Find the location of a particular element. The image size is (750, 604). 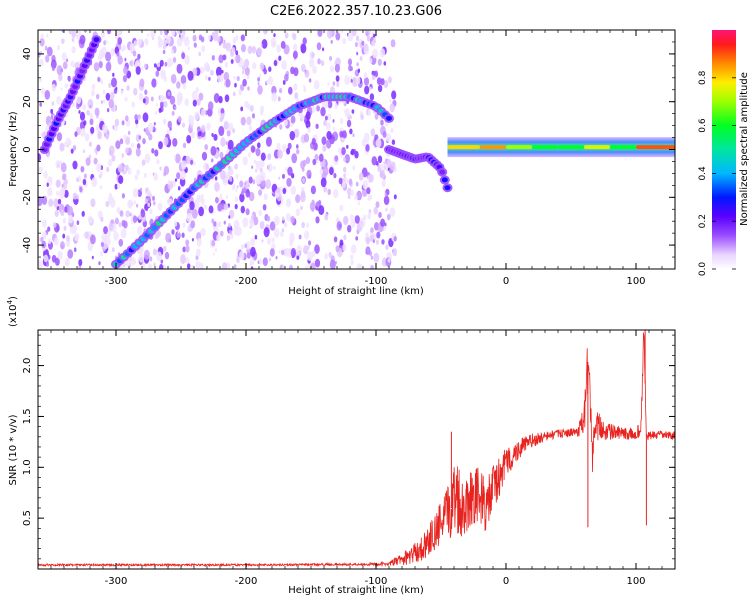

spectrogram-xtick-label: 100 is located at coordinates (635, 281).